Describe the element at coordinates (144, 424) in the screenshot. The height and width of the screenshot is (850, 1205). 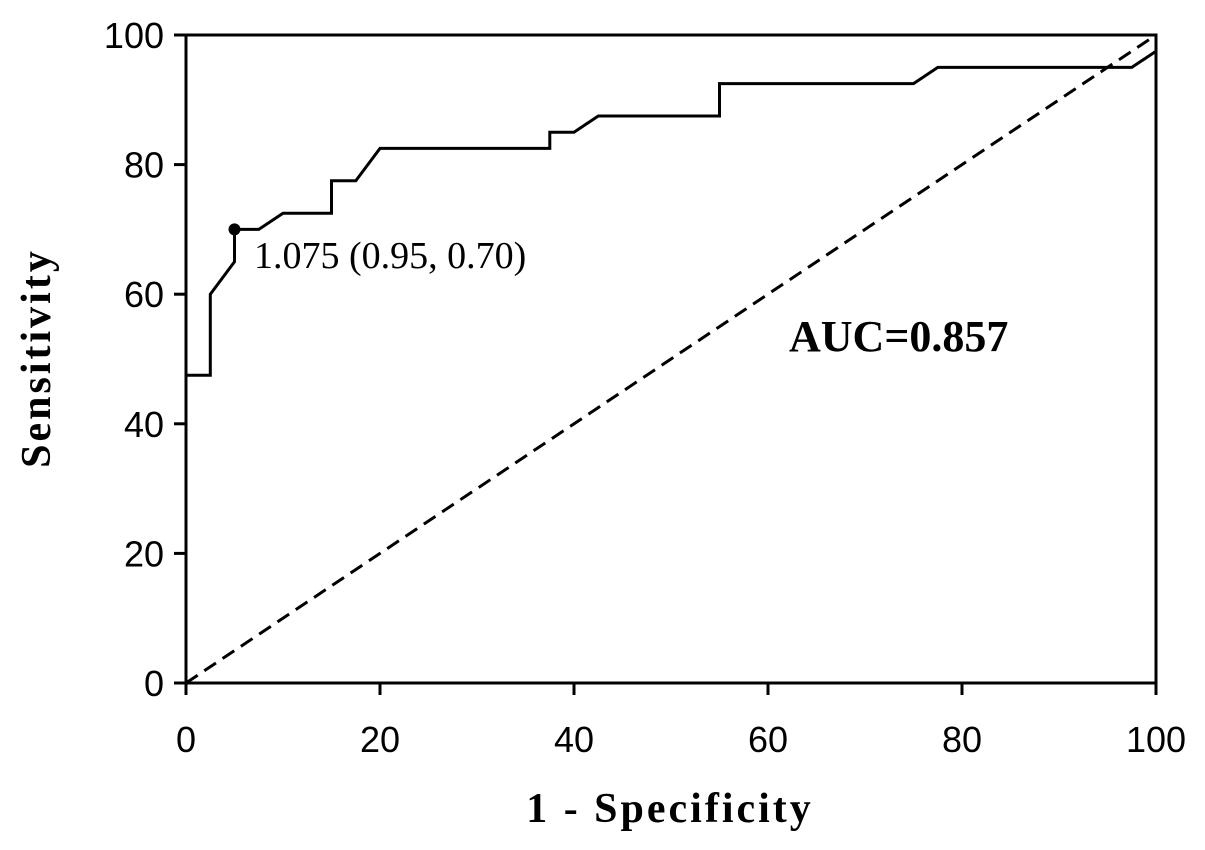
I see `y-tick-label: 40` at that location.